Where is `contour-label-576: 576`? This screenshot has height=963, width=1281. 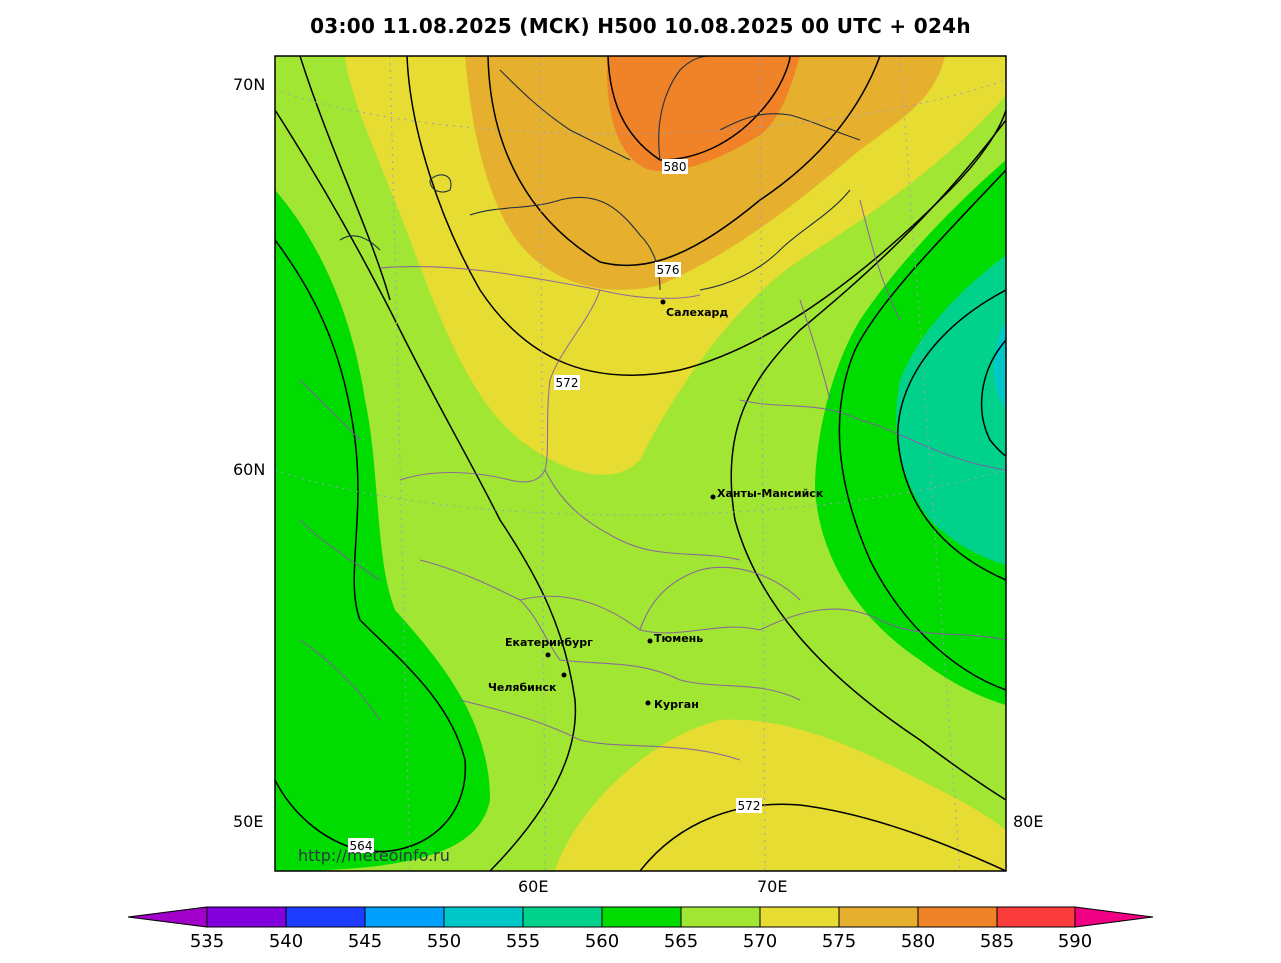
contour-label-576: 576 is located at coordinates (668, 270).